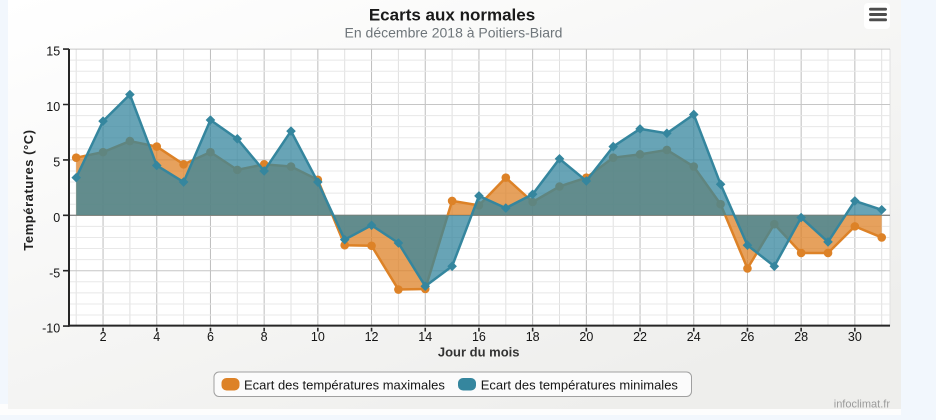 The height and width of the screenshot is (420, 936). What do you see at coordinates (103, 337) in the screenshot?
I see `svg-text: 2` at bounding box center [103, 337].